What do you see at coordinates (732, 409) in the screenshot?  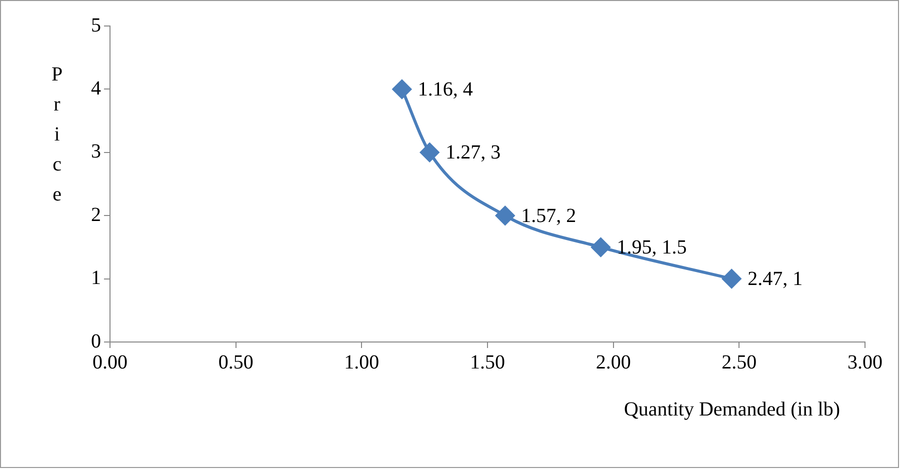 I see `x-axis-title: Quantity Demanded (in lb)` at bounding box center [732, 409].